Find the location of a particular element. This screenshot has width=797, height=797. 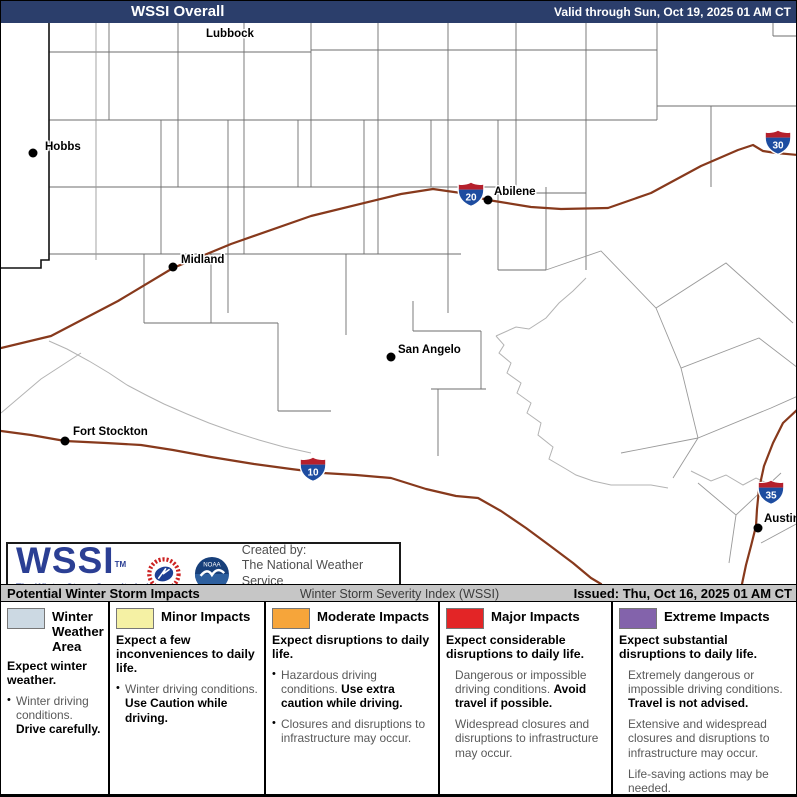

legend-title: Minor Impacts is located at coordinates (206, 616).